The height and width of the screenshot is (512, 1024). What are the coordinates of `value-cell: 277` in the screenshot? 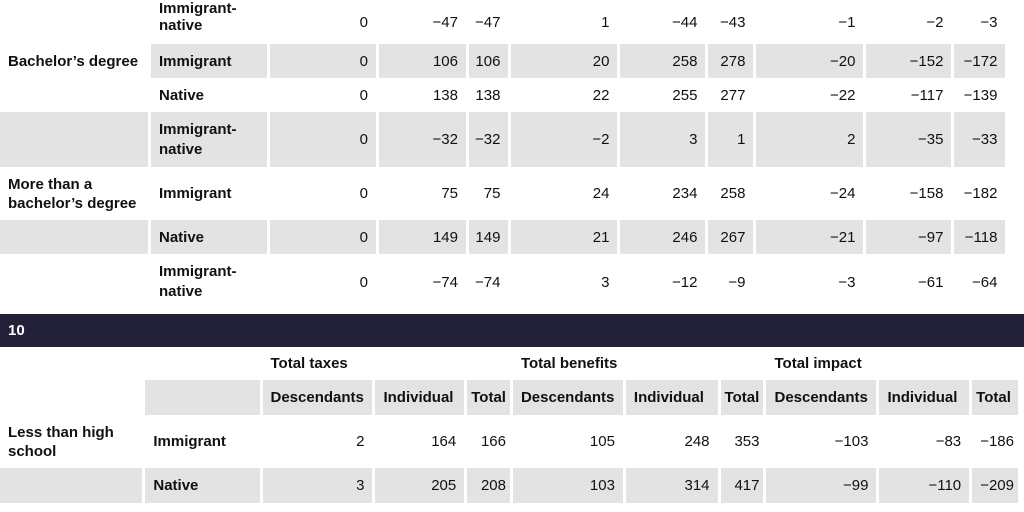 It's located at (733, 95).